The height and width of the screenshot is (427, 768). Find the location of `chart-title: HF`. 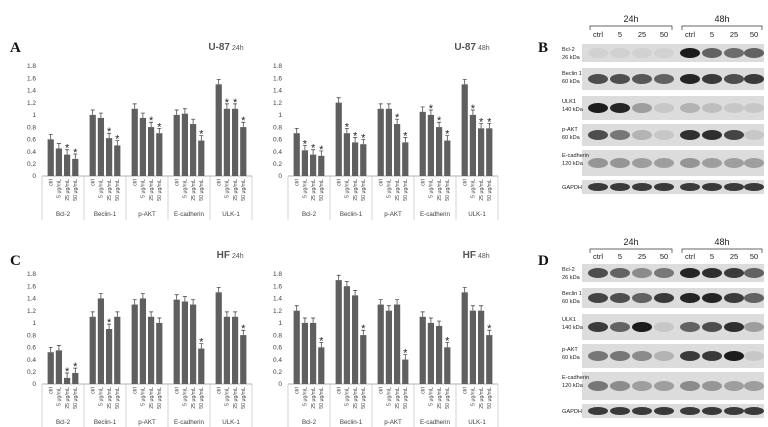

chart-title: HF is located at coordinates (223, 255).